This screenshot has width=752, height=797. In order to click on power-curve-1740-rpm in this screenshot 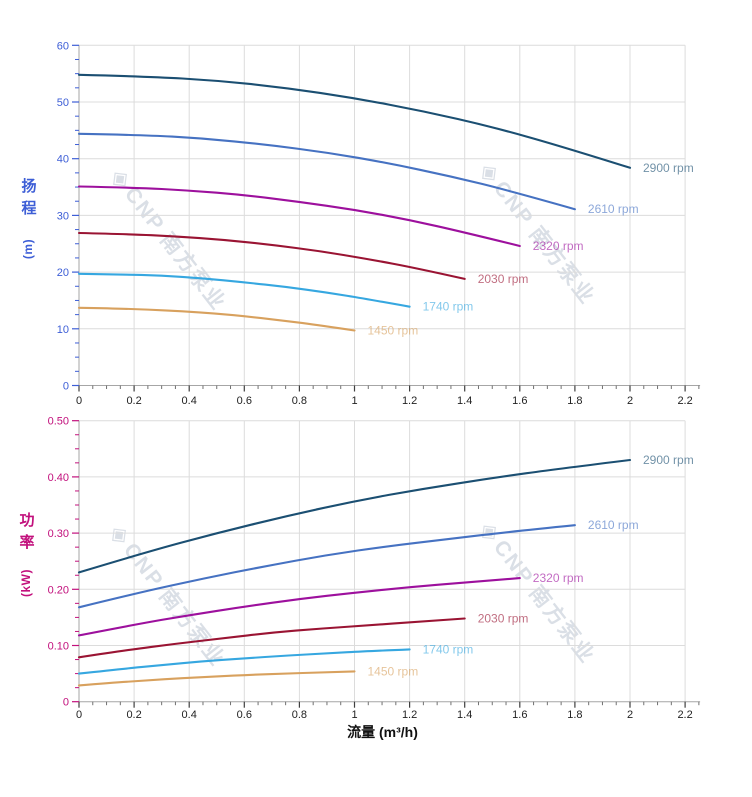, I will do `click(244, 661)`.